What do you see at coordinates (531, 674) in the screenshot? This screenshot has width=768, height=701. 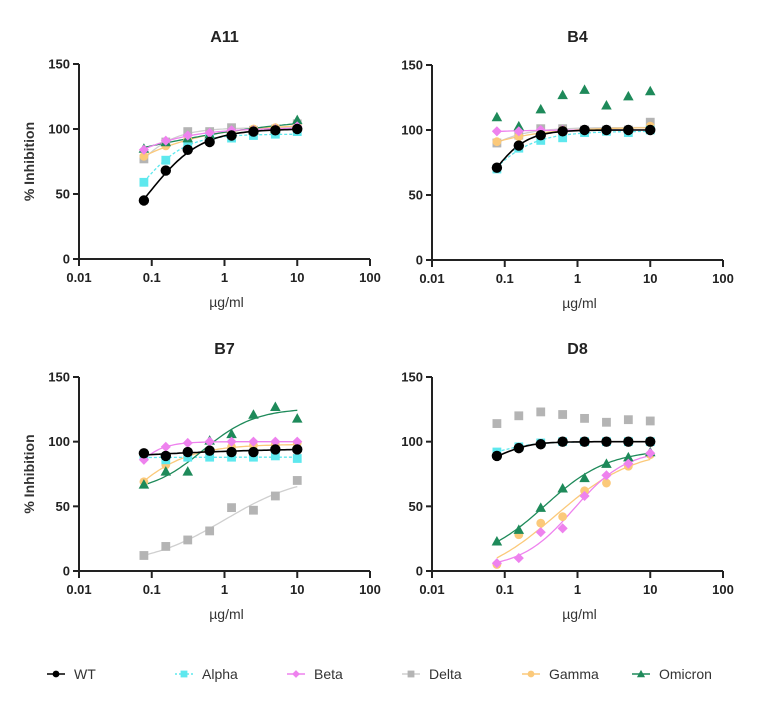 I see `legend-marker-gamma` at bounding box center [531, 674].